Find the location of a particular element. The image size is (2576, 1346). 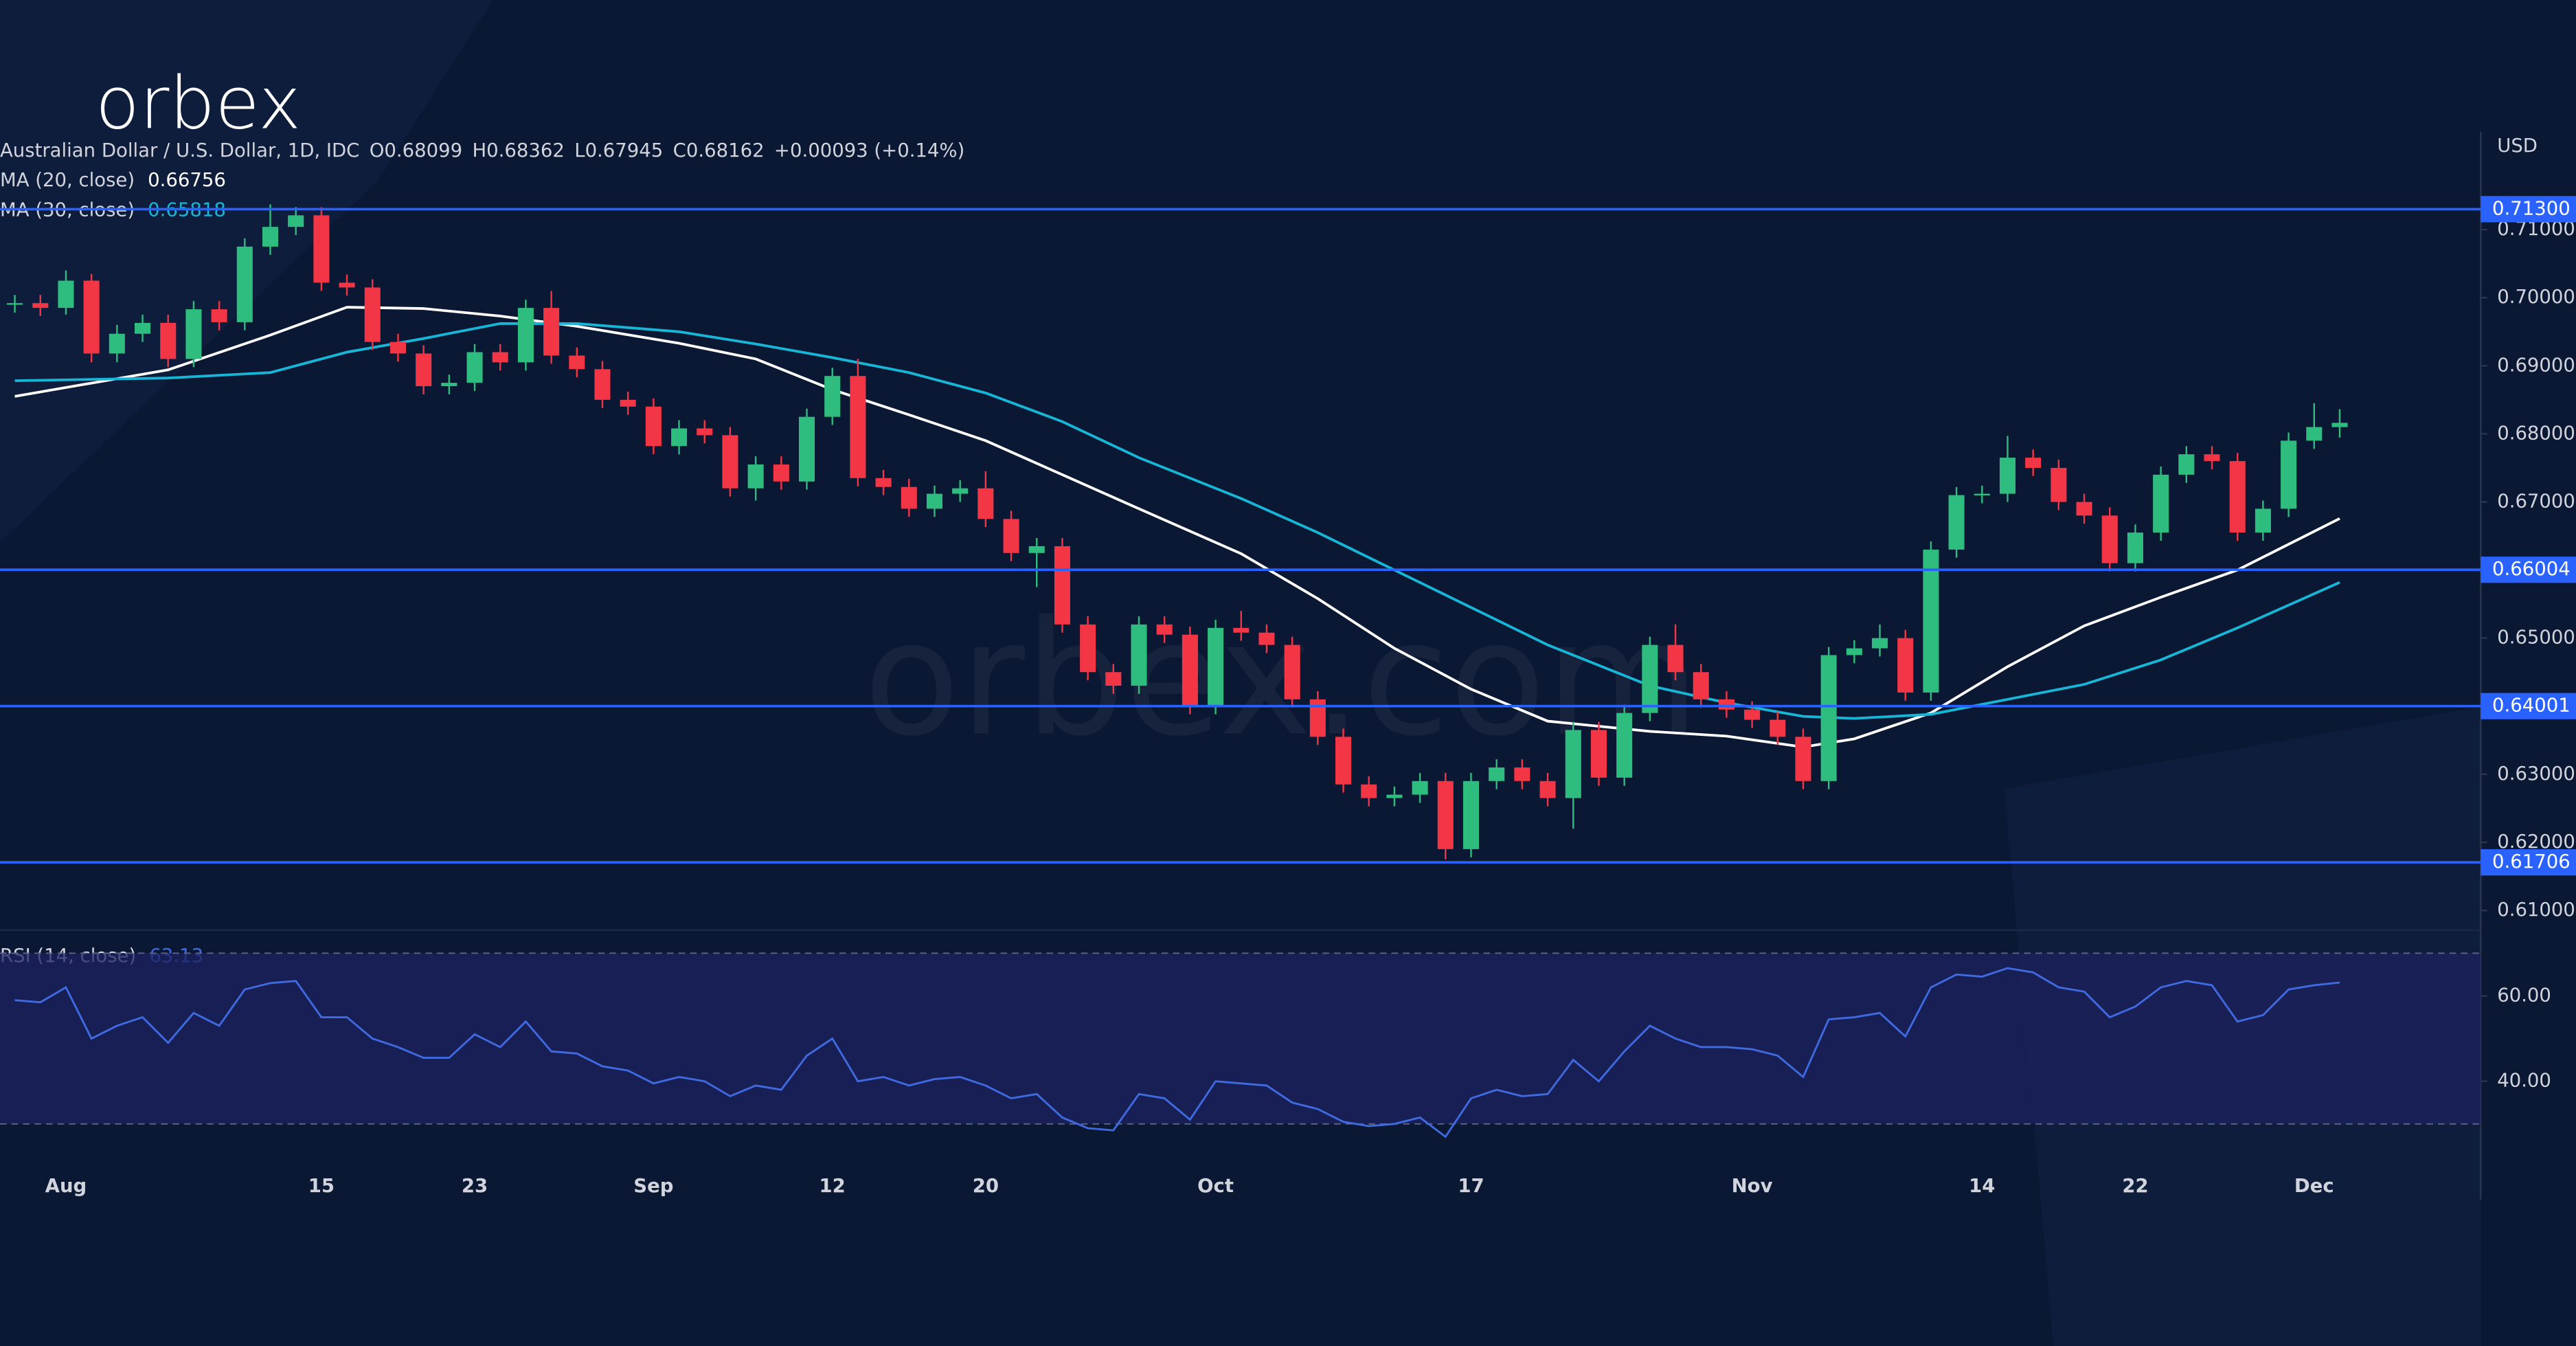

x-tick-label: 23 is located at coordinates (475, 1186).